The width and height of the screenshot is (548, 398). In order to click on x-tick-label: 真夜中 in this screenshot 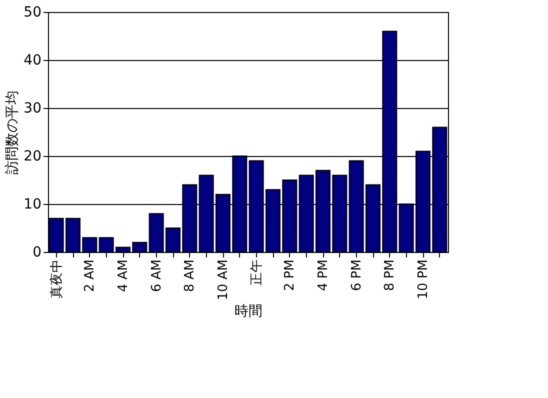, I will do `click(56, 279)`.